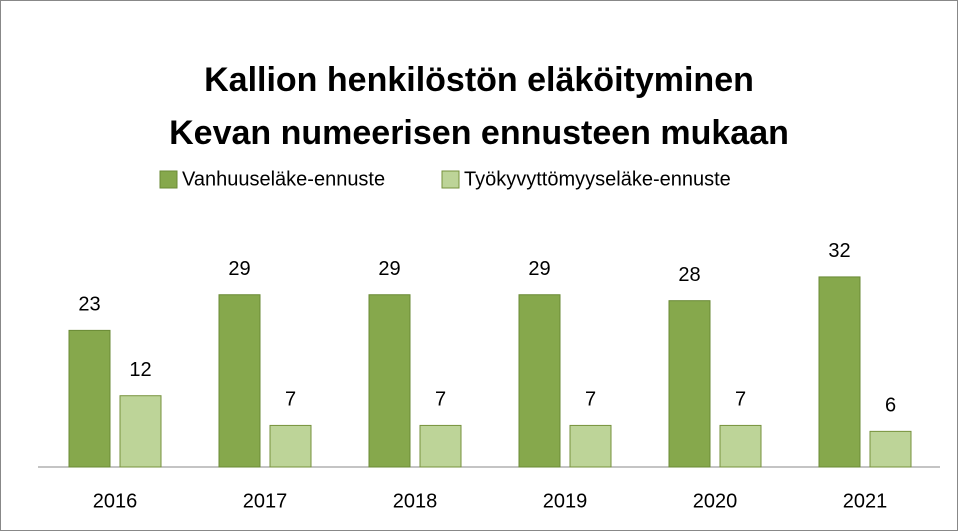 The image size is (958, 531). I want to click on data-label: 12, so click(140, 370).